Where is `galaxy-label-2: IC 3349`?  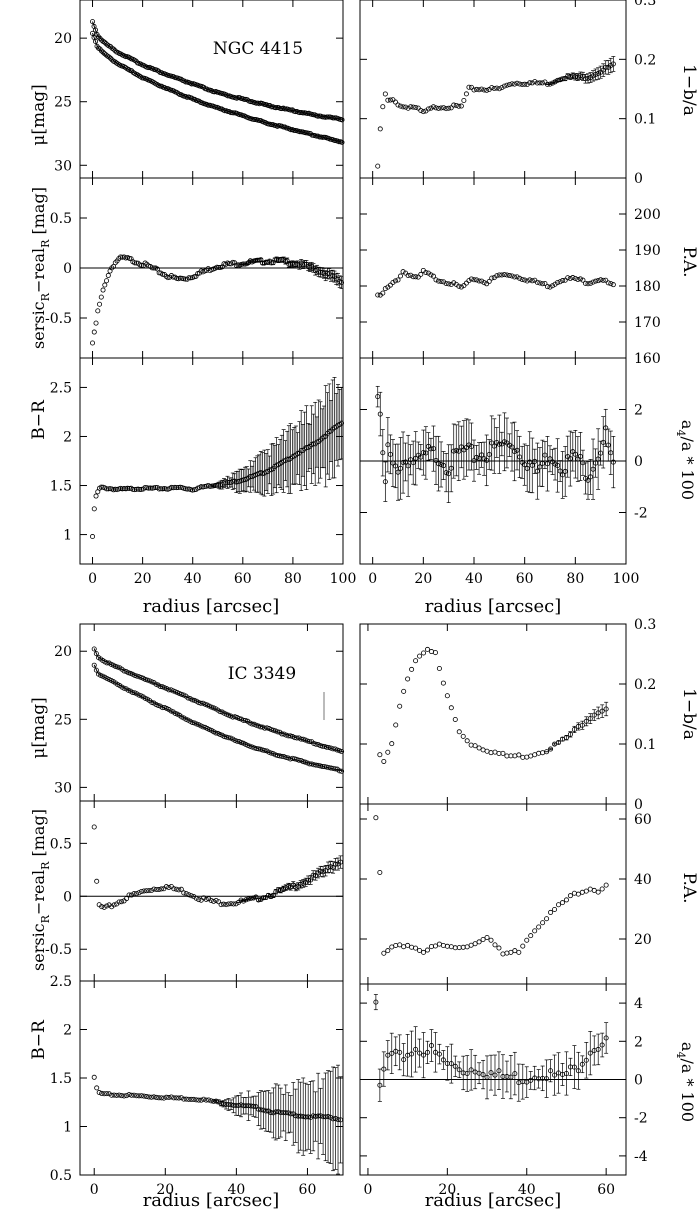
galaxy-label-2: IC 3349 is located at coordinates (262, 674).